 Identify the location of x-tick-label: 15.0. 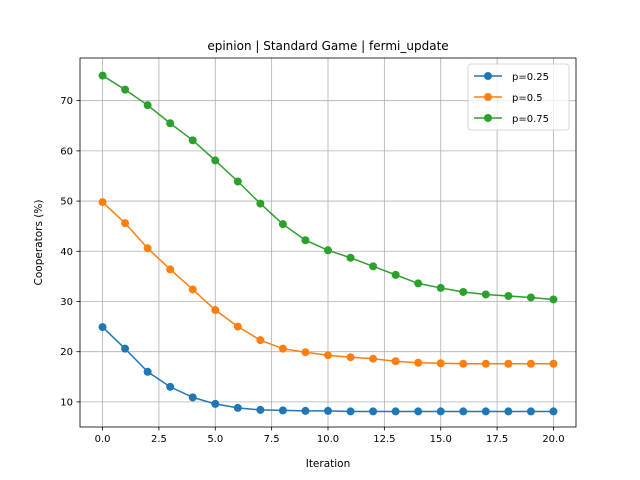
(441, 439).